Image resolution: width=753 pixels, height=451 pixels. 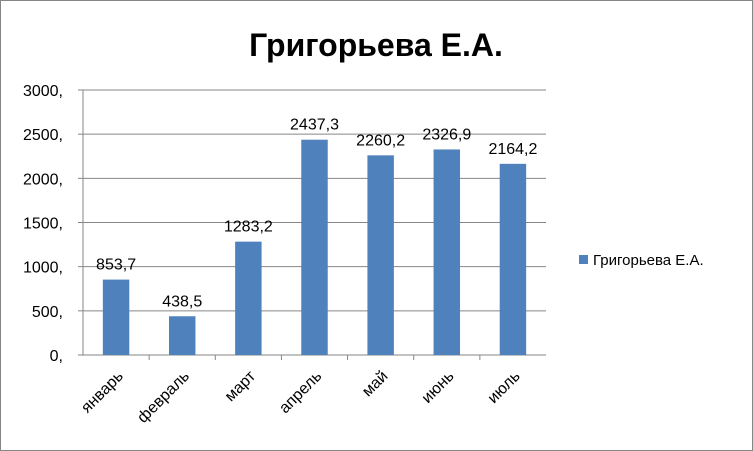 What do you see at coordinates (375, 384) in the screenshot?
I see `x-category-label: май` at bounding box center [375, 384].